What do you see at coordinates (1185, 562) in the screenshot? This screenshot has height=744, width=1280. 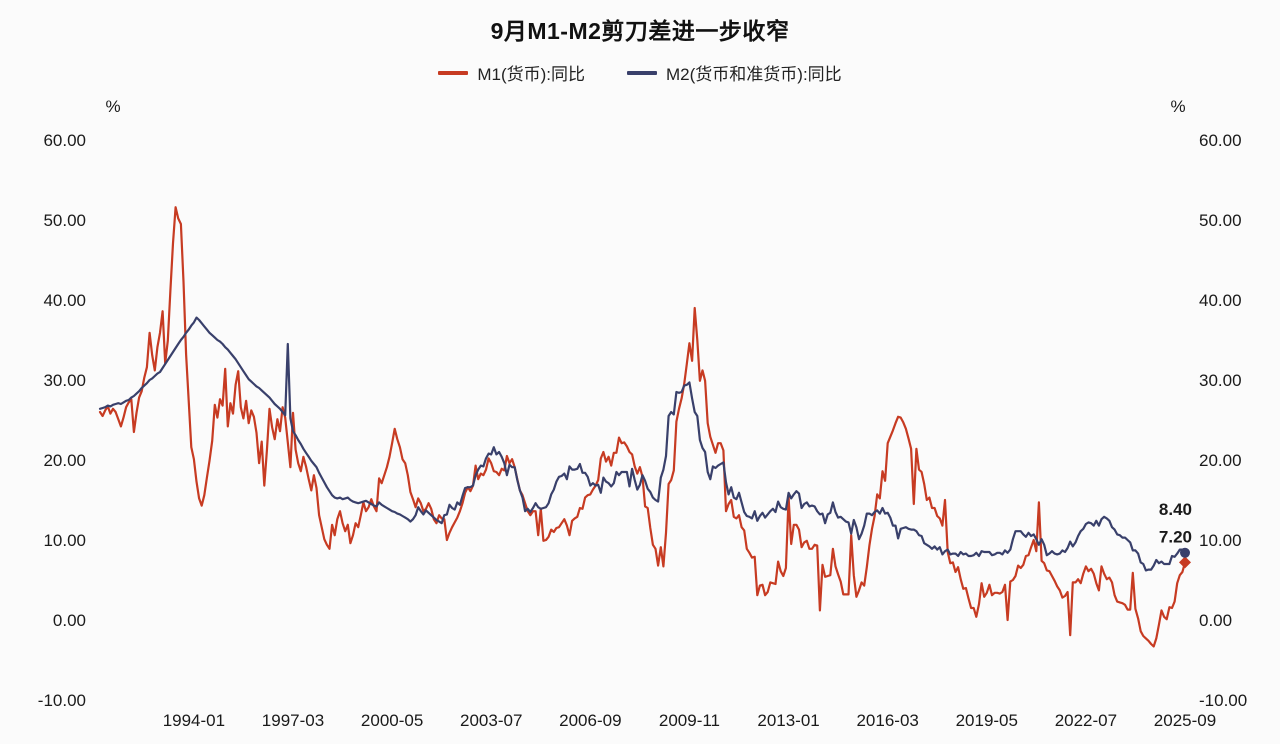 I see `end-marker-diamond` at bounding box center [1185, 562].